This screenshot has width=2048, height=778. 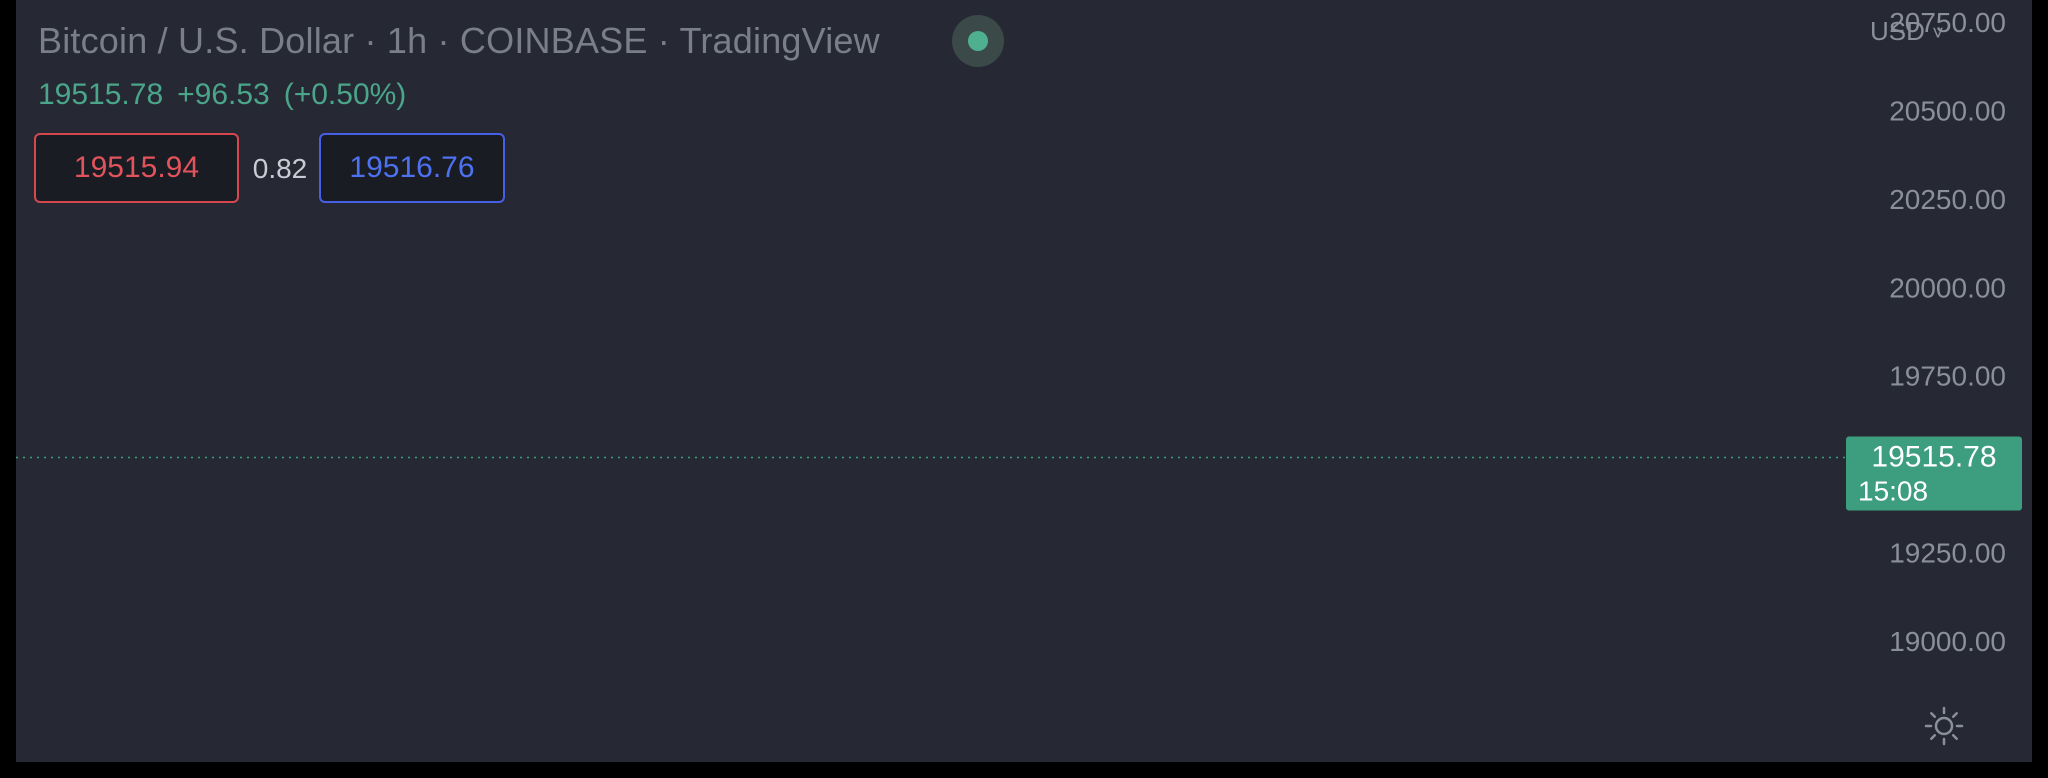 I want to click on quote-line: 19515.78 +96.53 (+0.50%), so click(x=229, y=95).